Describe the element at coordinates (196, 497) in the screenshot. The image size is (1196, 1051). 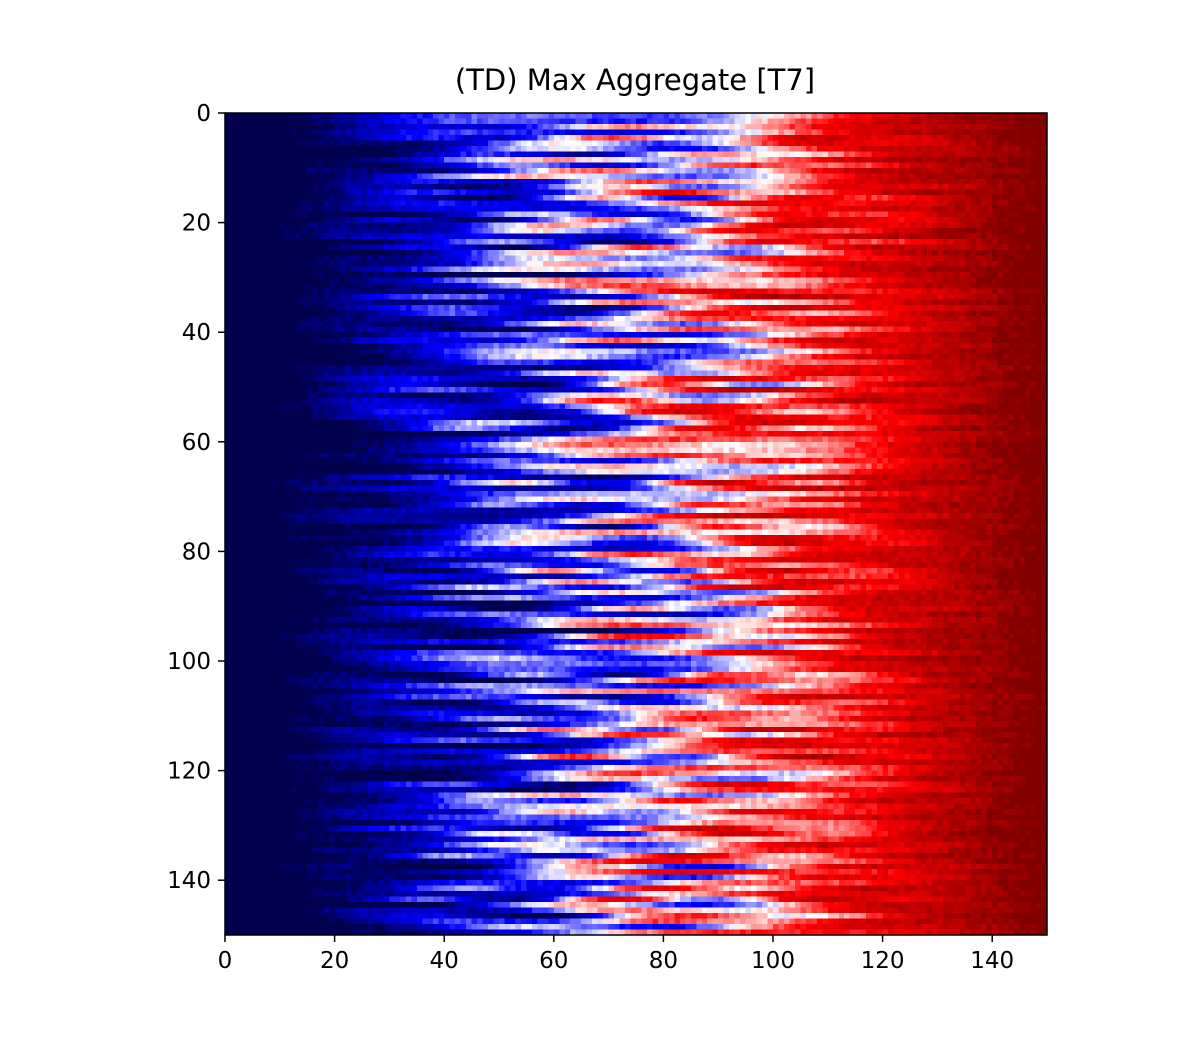
I see `y-axis: 0 20 40 60 80 100 120 140` at that location.